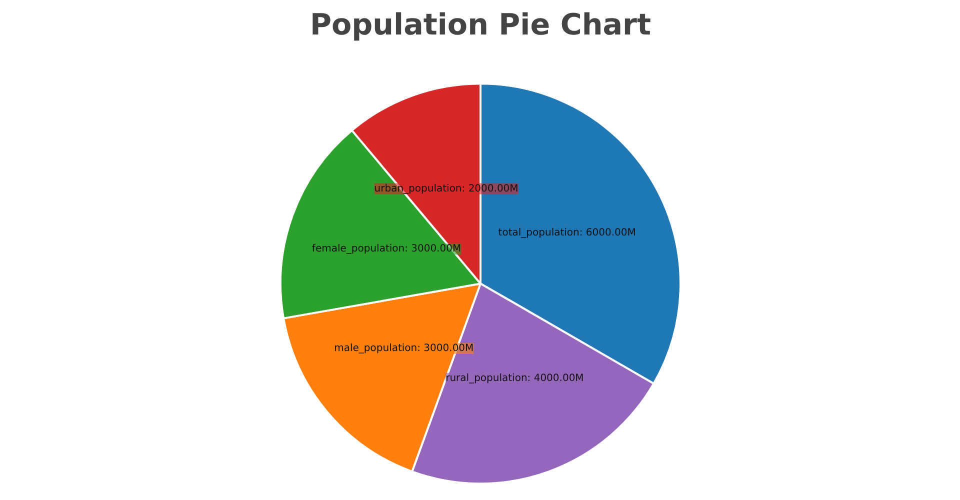 This screenshot has width=960, height=500. I want to click on slice-label: rural_population: 4000.00M, so click(515, 378).